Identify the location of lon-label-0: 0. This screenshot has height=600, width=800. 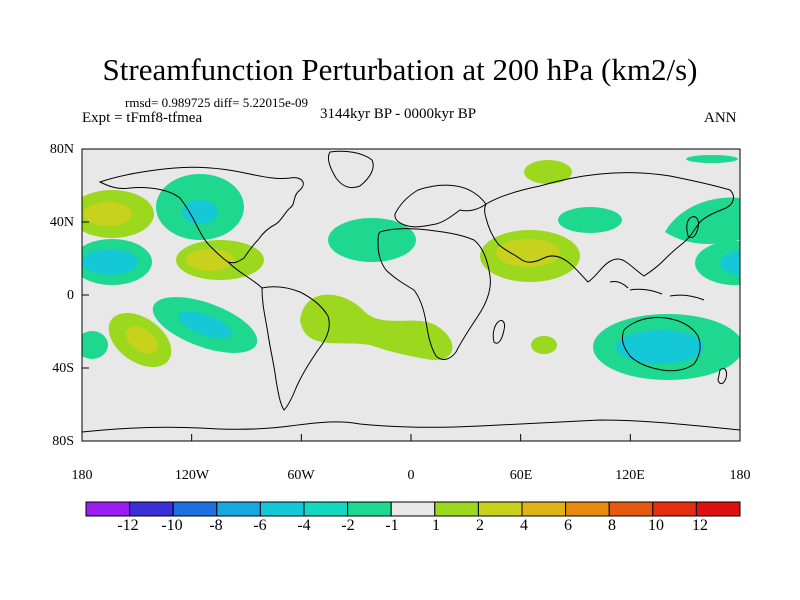
(411, 475).